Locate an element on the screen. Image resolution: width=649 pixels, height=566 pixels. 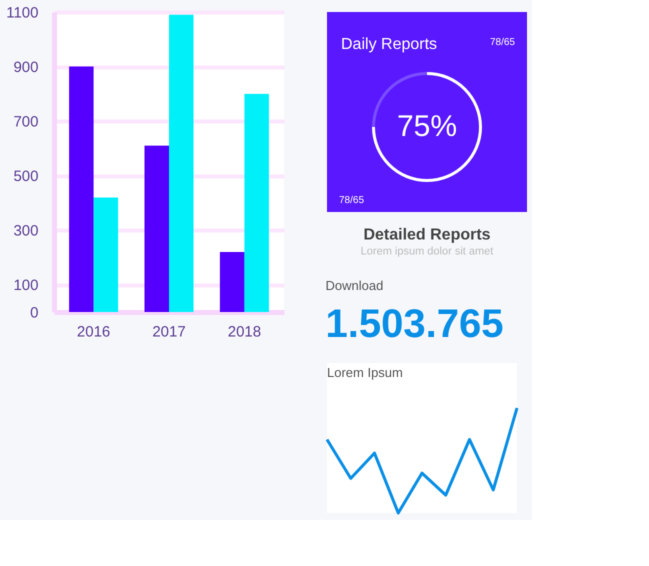
y-tick-label: 700 is located at coordinates (25, 122).